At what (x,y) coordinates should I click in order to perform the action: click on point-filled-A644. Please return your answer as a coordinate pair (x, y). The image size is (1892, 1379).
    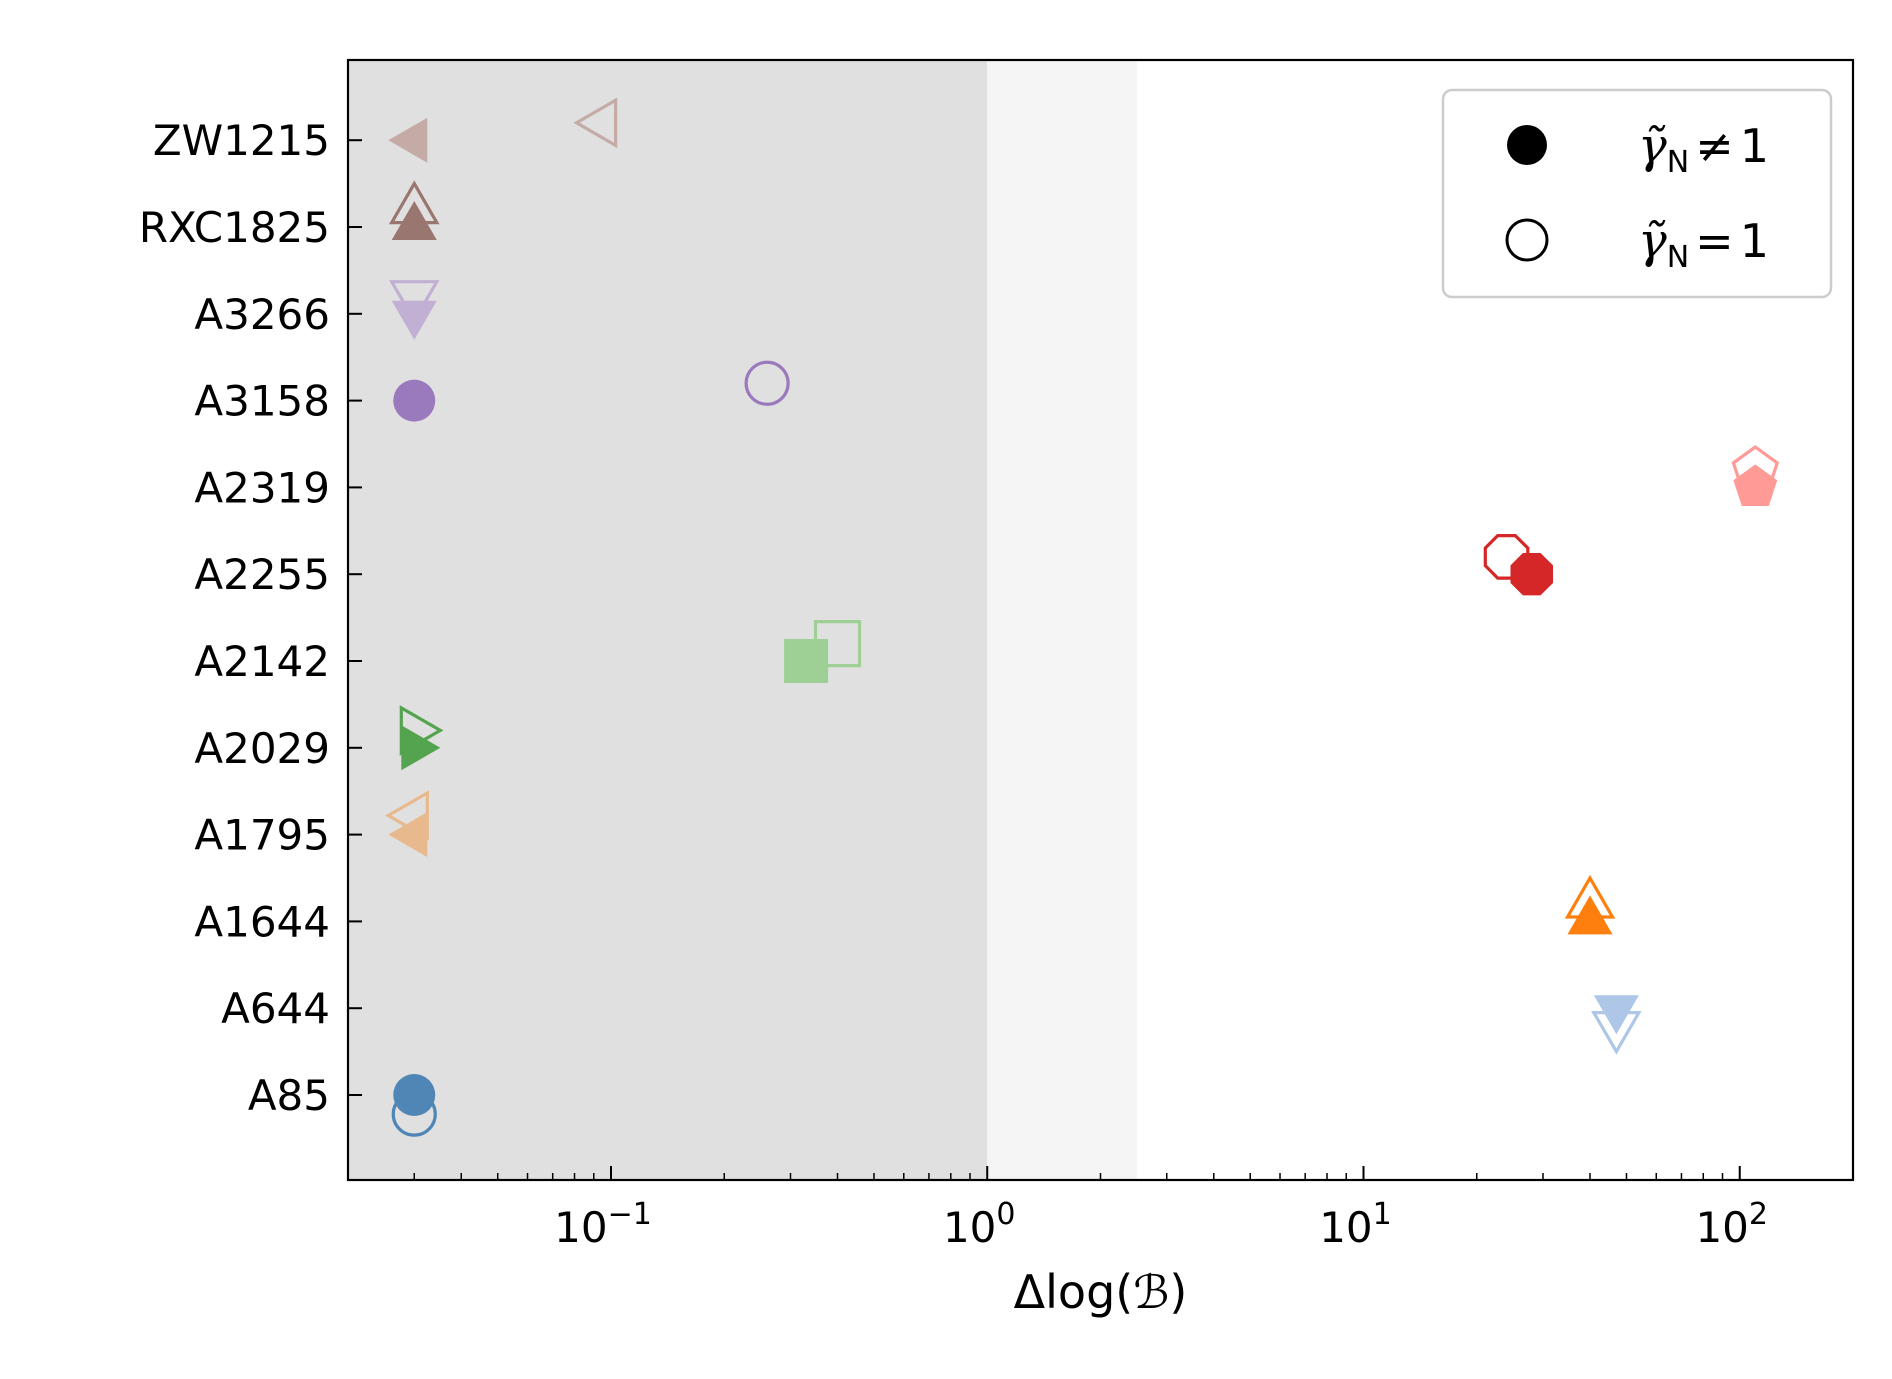
    Looking at the image, I should click on (1616, 1015).